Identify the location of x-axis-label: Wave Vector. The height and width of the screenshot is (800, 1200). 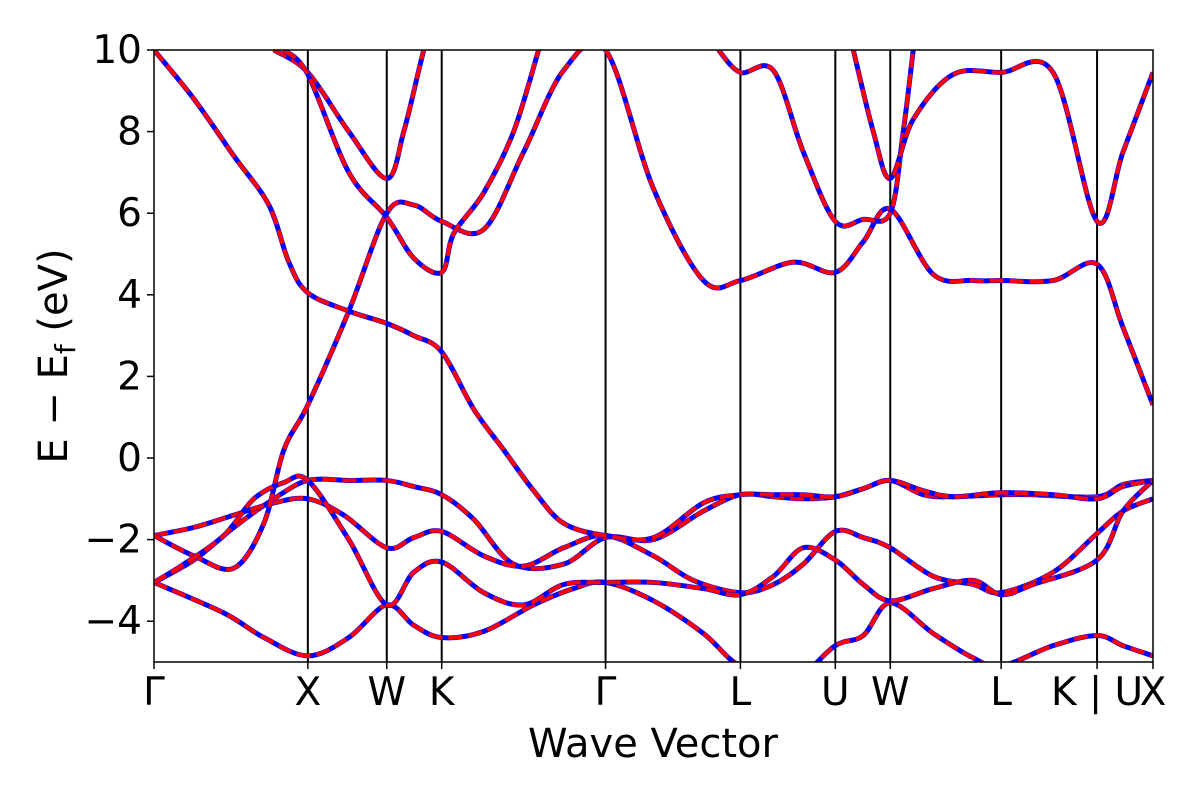
(653, 744).